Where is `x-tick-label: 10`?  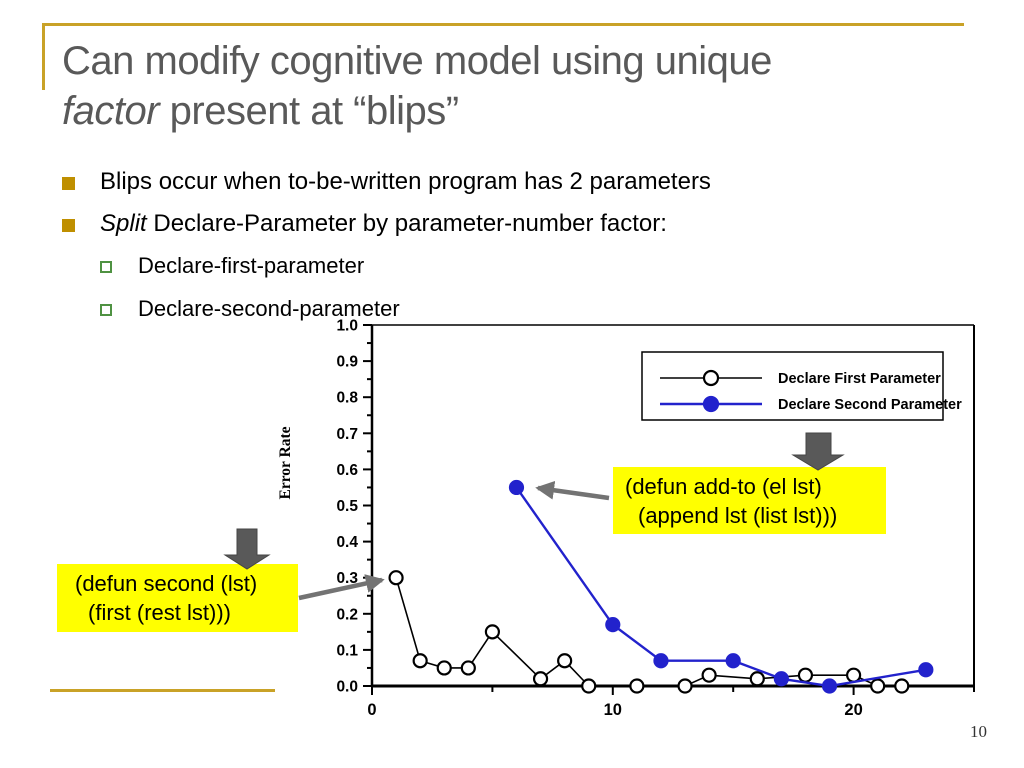 x-tick-label: 10 is located at coordinates (613, 710).